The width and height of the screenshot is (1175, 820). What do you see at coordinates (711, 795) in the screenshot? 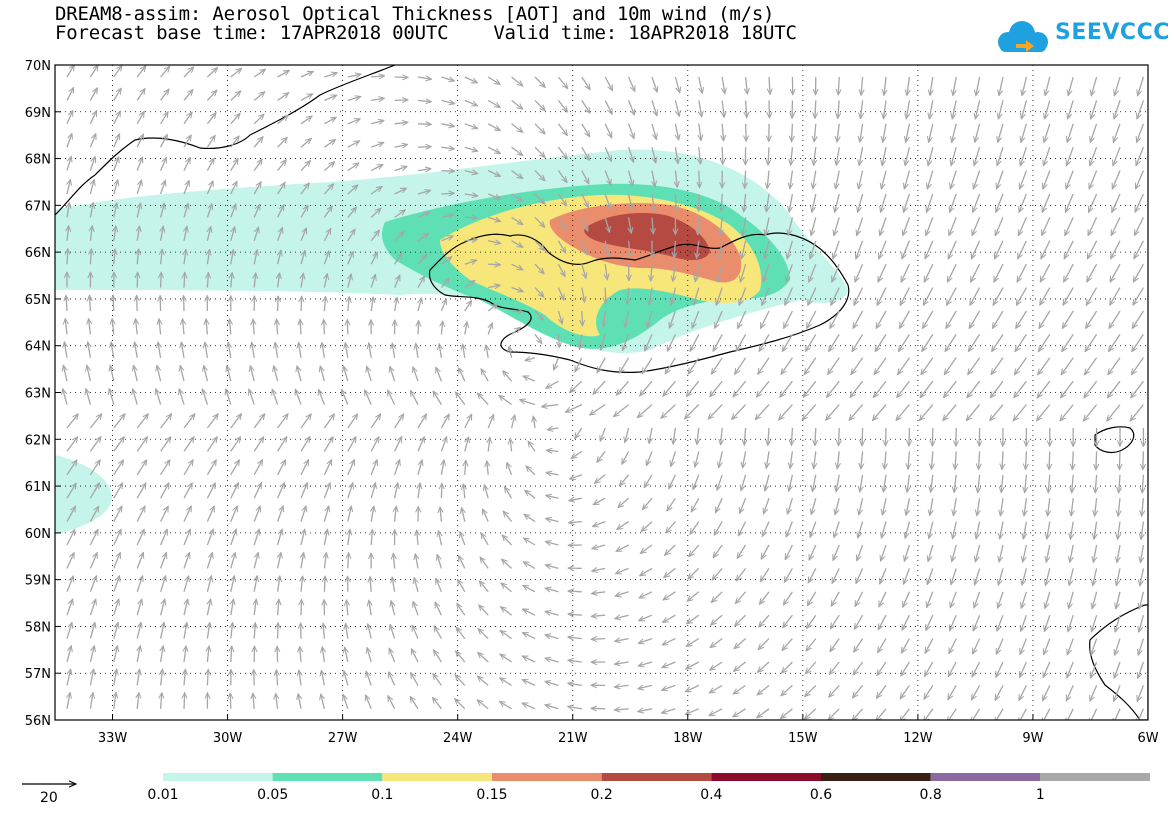
I see `colorbar-label-0.4: 0.4` at bounding box center [711, 795].